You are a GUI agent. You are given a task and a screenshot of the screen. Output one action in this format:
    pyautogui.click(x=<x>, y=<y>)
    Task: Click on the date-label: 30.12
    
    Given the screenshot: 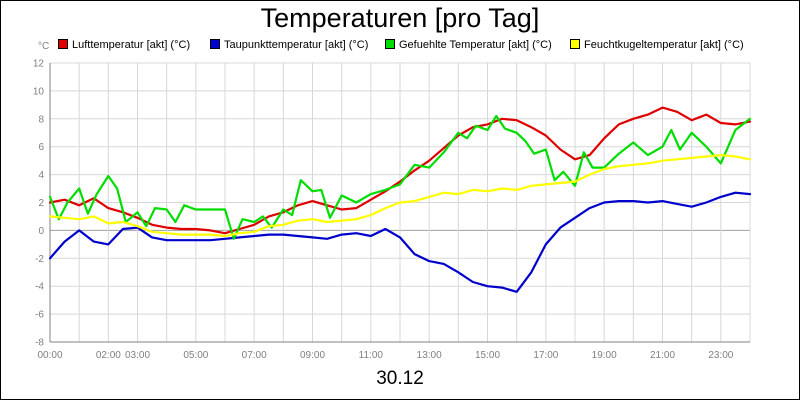 What is the action you would take?
    pyautogui.click(x=400, y=378)
    